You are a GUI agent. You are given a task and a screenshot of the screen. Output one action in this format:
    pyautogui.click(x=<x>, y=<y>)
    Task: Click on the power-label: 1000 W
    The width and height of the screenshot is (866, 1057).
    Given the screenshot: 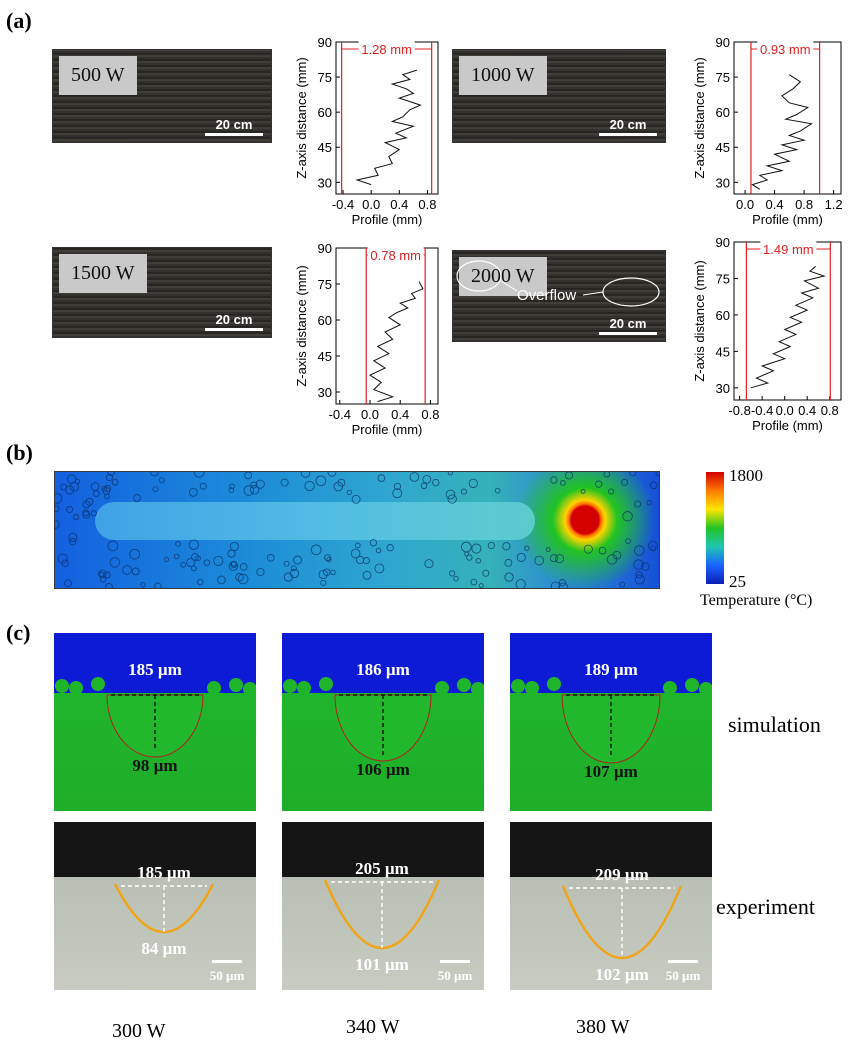 What is the action you would take?
    pyautogui.click(x=503, y=75)
    